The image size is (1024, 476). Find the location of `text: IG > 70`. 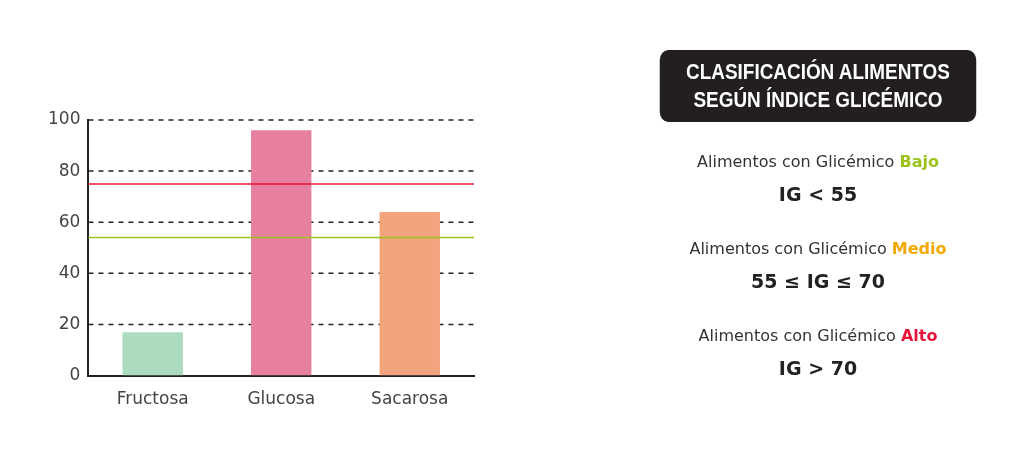

text: IG > 70 is located at coordinates (818, 368).